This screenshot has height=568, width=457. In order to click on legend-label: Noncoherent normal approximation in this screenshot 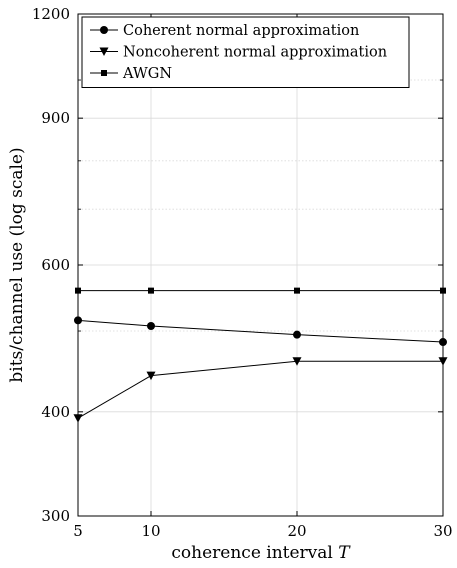, I will do `click(255, 53)`.